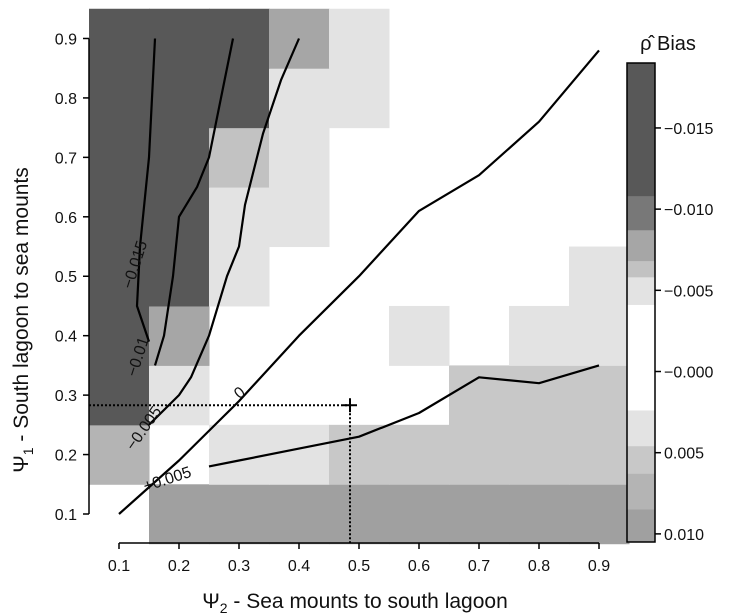 This screenshot has height=616, width=738. I want to click on x-tick-label: 0.9, so click(599, 566).